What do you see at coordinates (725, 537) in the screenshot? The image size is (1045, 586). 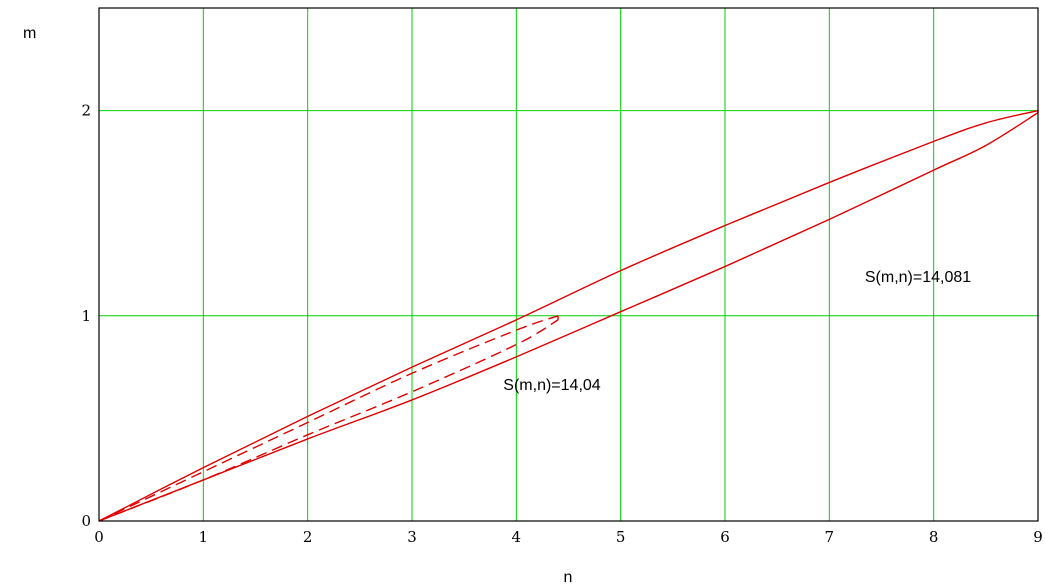 I see `x-tick-label-6: 6` at bounding box center [725, 537].